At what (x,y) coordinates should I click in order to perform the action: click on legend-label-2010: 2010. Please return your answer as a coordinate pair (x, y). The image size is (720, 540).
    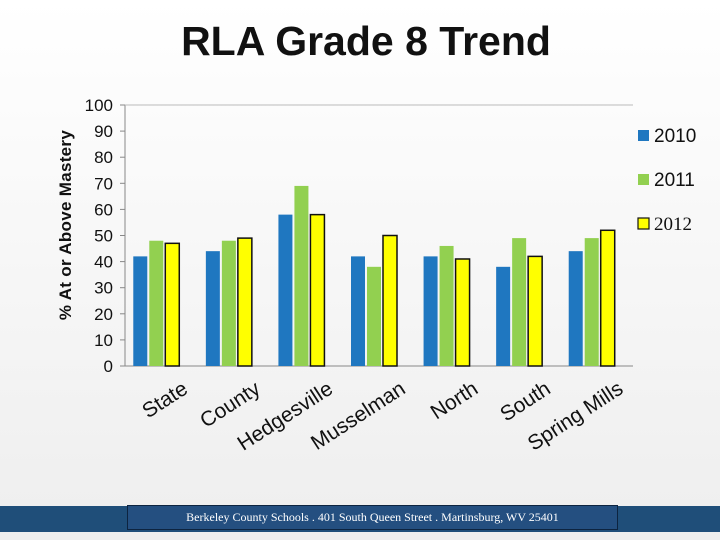
    Looking at the image, I should click on (675, 136).